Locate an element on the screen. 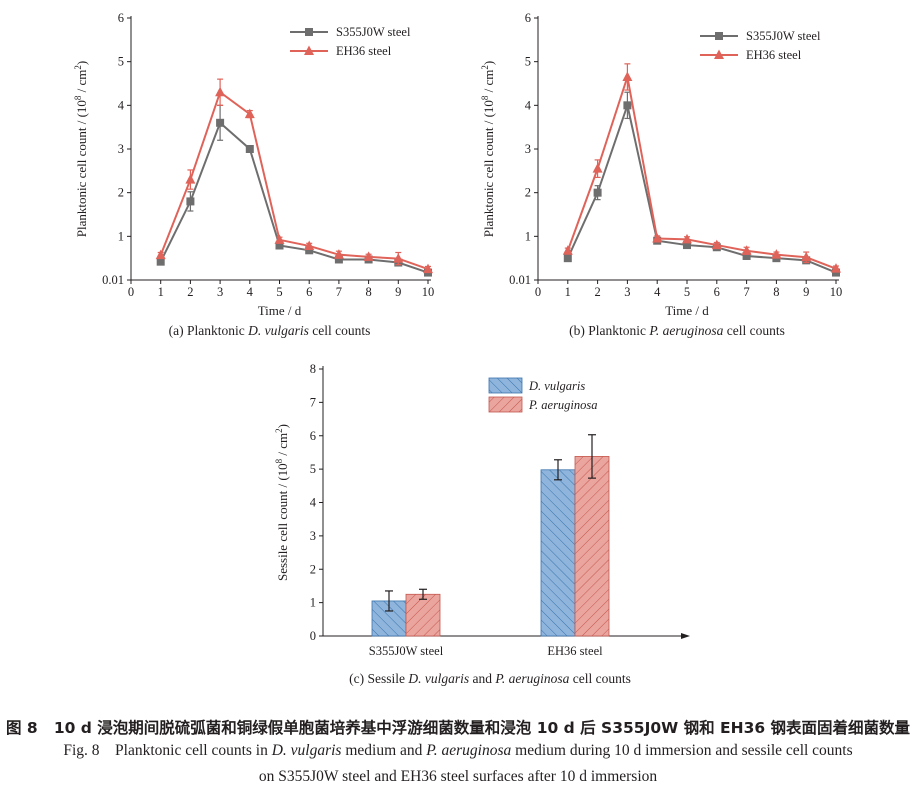 This screenshot has height=794, width=916. chart-a-y-tick-label: 4 is located at coordinates (121, 105).